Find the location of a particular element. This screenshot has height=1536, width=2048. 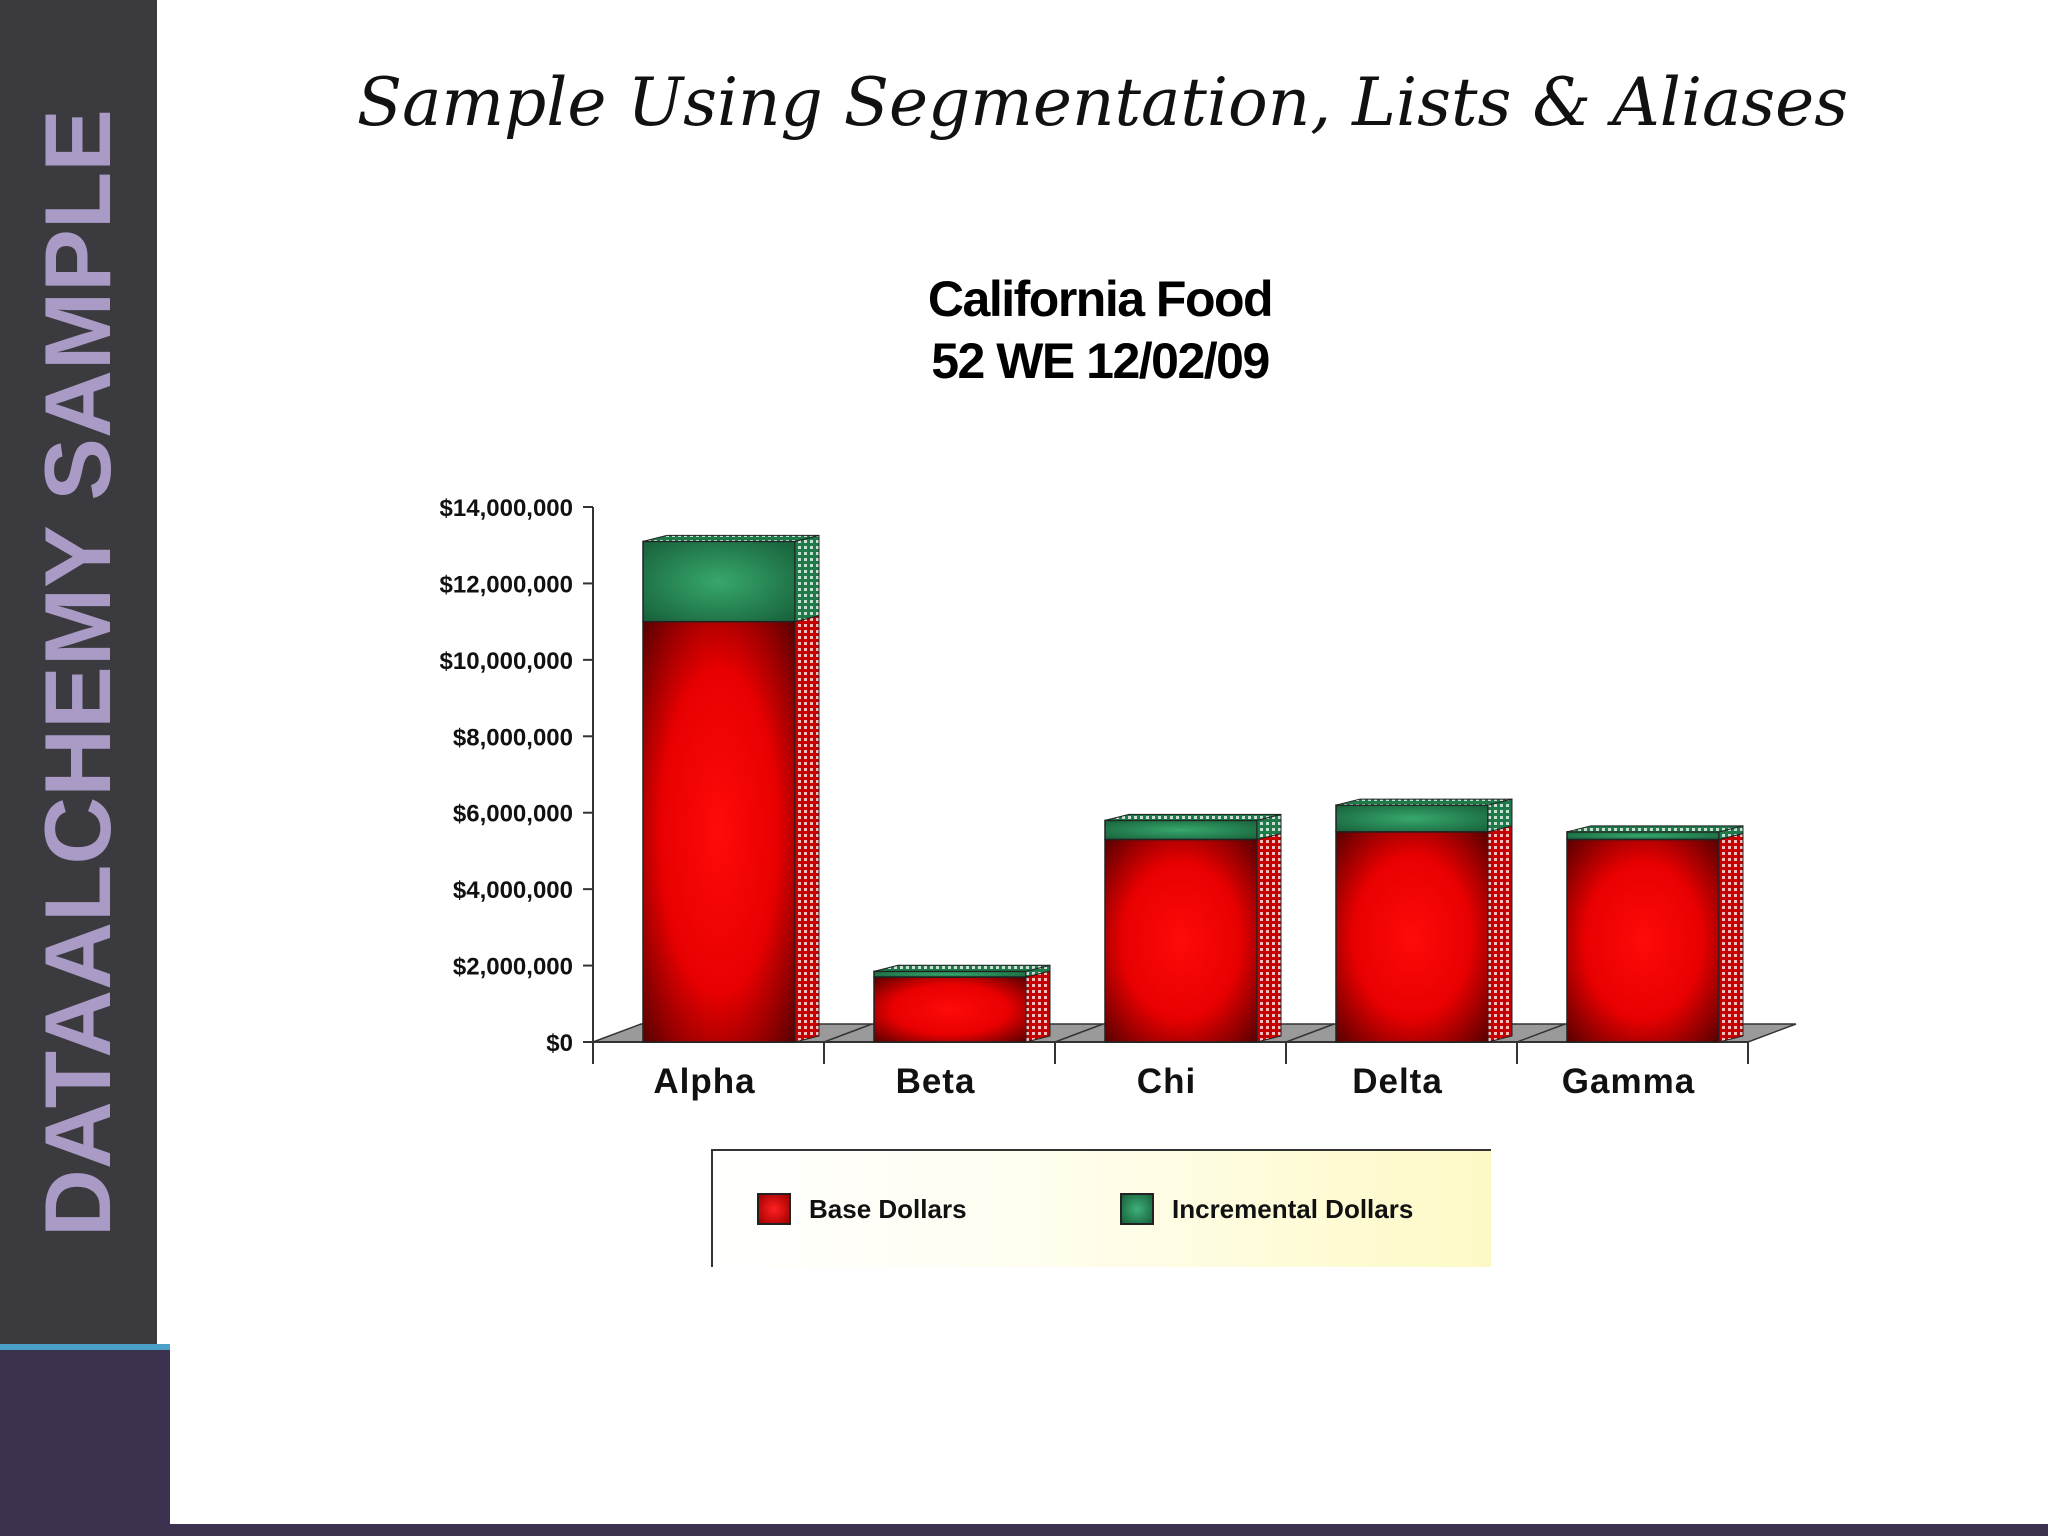

legend-item-incremental: Incremental Dollars is located at coordinates (1266, 1209).